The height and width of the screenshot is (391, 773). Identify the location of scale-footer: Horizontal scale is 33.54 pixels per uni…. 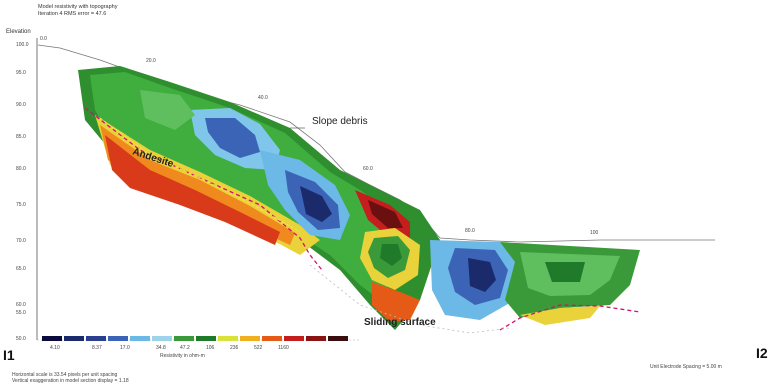
(70, 378).